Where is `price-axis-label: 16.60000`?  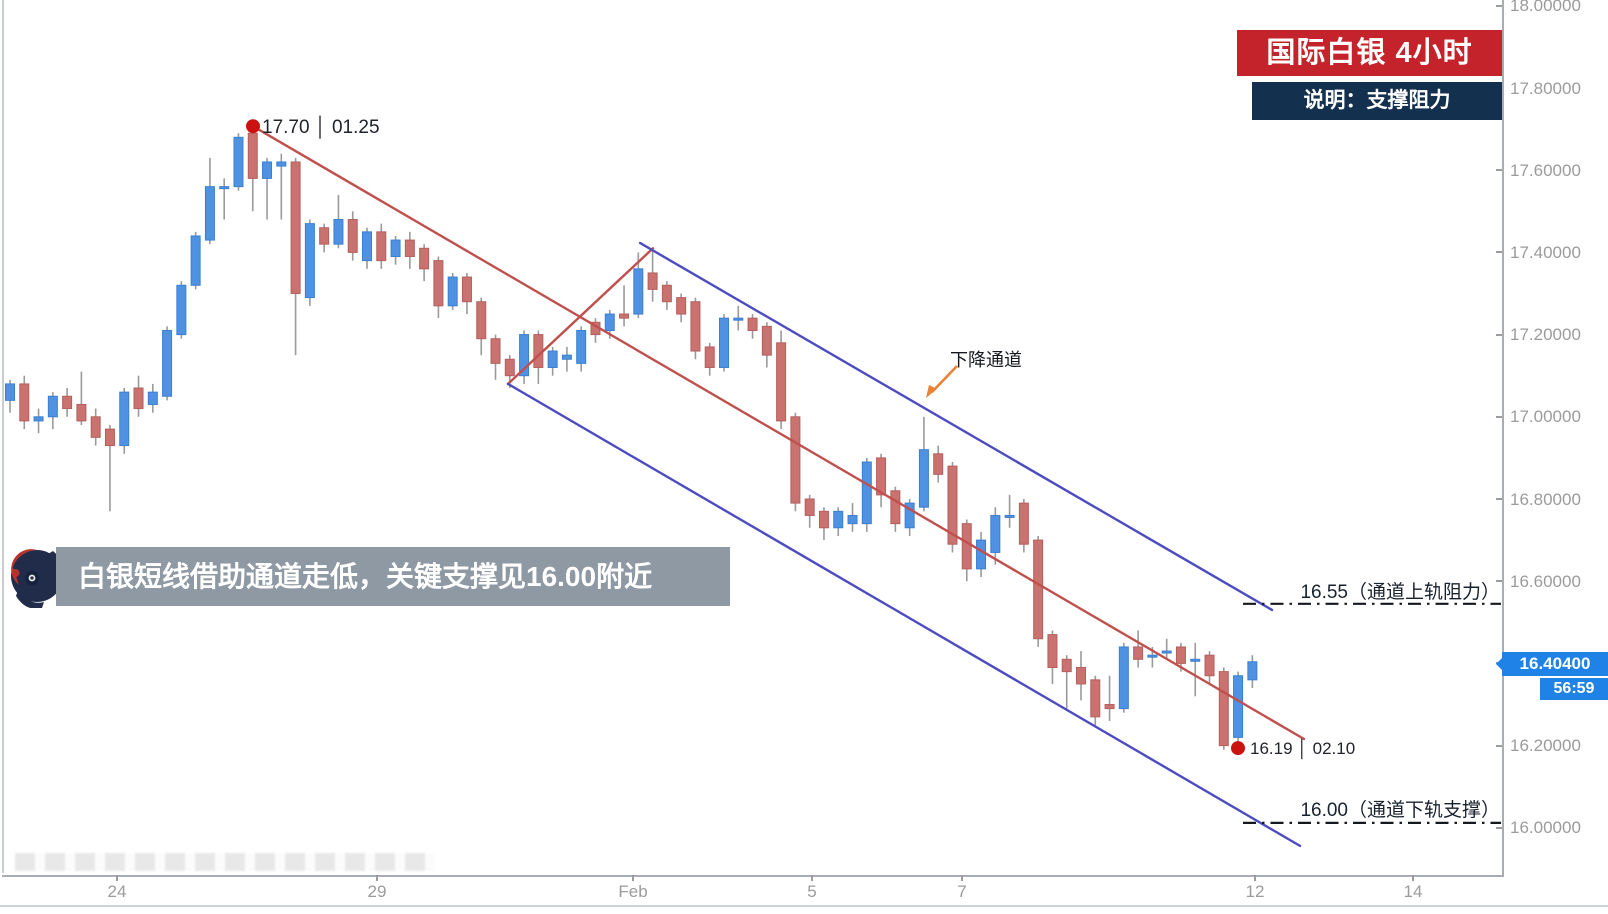
price-axis-label: 16.60000 is located at coordinates (1545, 581).